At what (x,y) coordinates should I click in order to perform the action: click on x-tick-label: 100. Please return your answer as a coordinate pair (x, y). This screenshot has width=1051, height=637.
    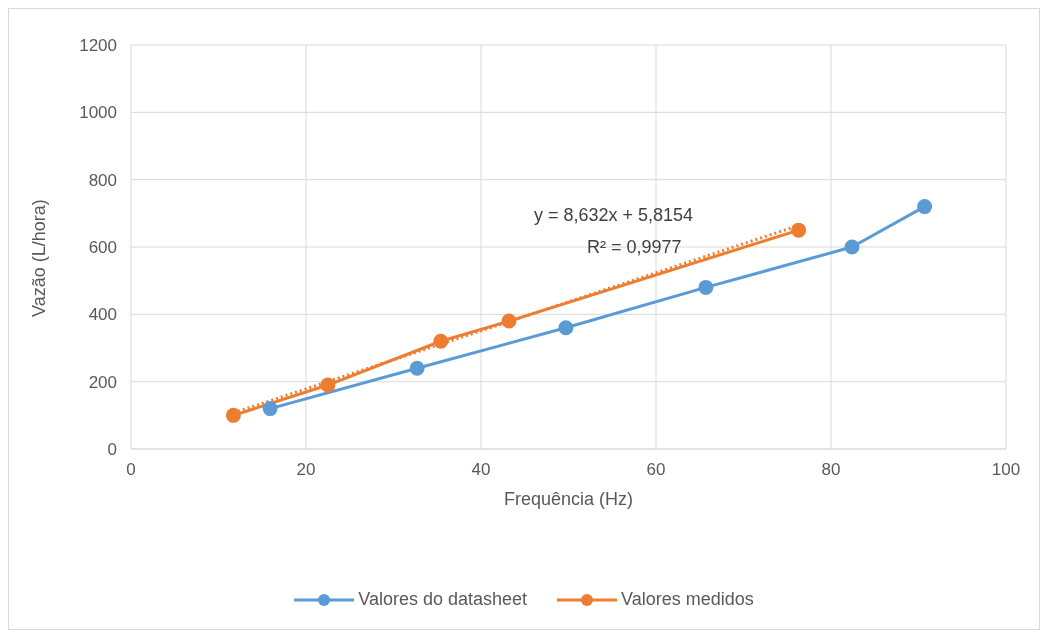
    Looking at the image, I should click on (1006, 470).